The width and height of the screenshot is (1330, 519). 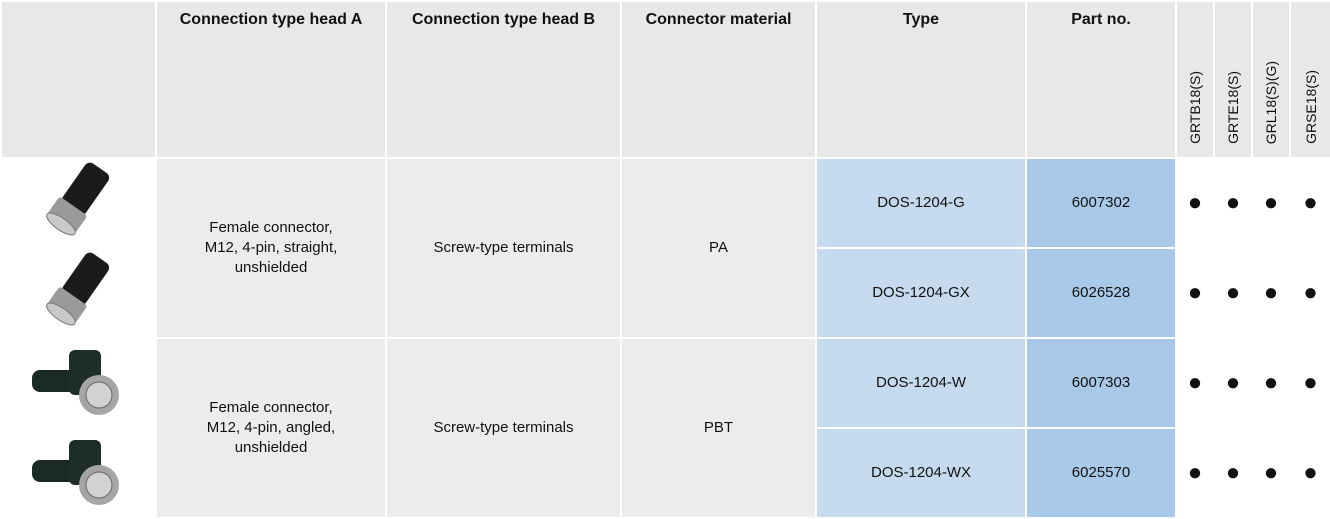 I want to click on type-cell: DOS-1204-GX, so click(x=921, y=293).